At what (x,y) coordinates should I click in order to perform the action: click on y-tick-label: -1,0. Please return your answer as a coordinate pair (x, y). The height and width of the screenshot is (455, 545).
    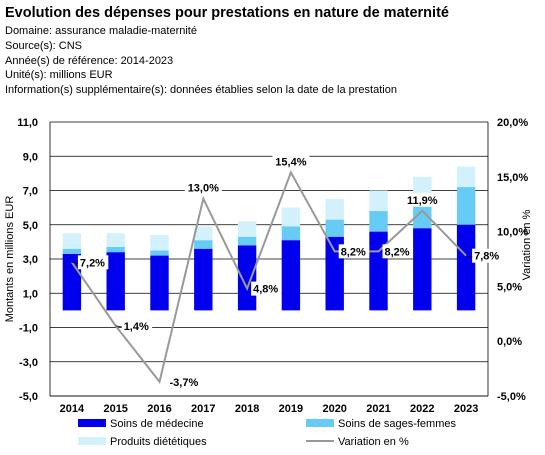
    Looking at the image, I should click on (28, 329).